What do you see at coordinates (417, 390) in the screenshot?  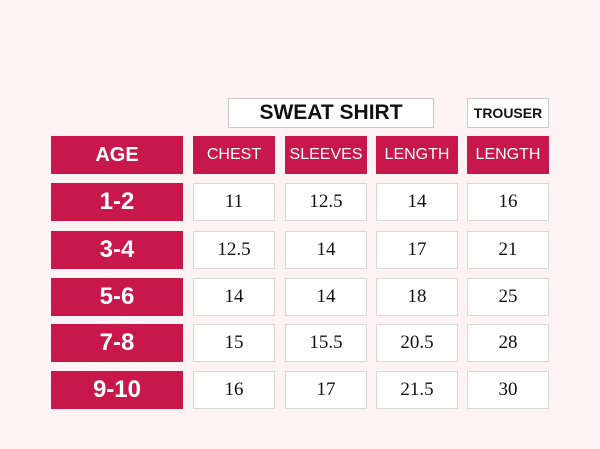 I see `value-cell: 21.5` at bounding box center [417, 390].